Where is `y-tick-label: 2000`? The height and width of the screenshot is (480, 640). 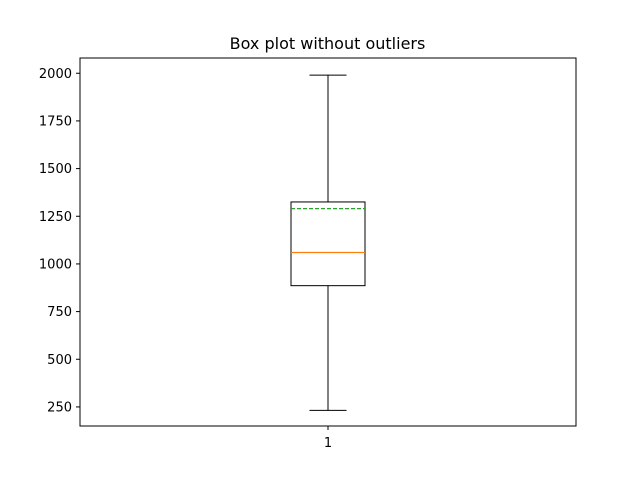
y-tick-label: 2000 is located at coordinates (55, 74).